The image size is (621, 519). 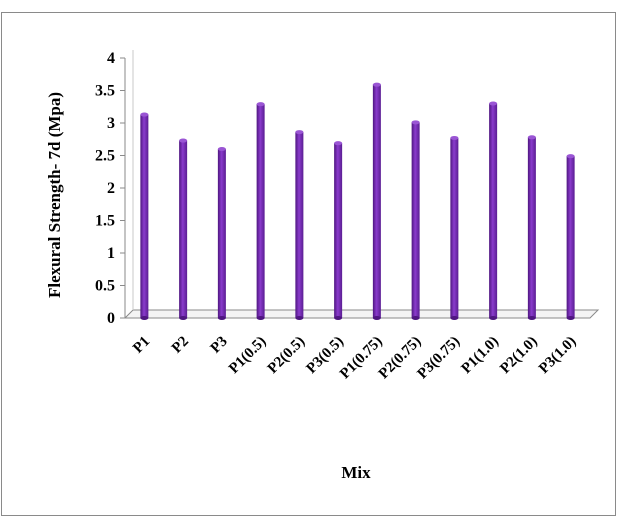 I want to click on bar-P3(1.0), so click(x=570, y=237).